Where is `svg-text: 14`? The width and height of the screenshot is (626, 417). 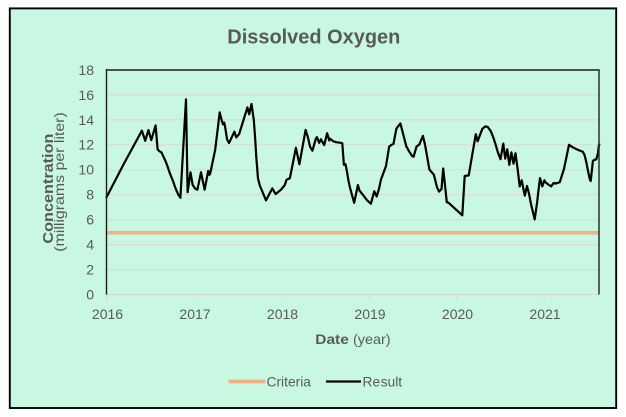
svg-text: 14 is located at coordinates (86, 120).